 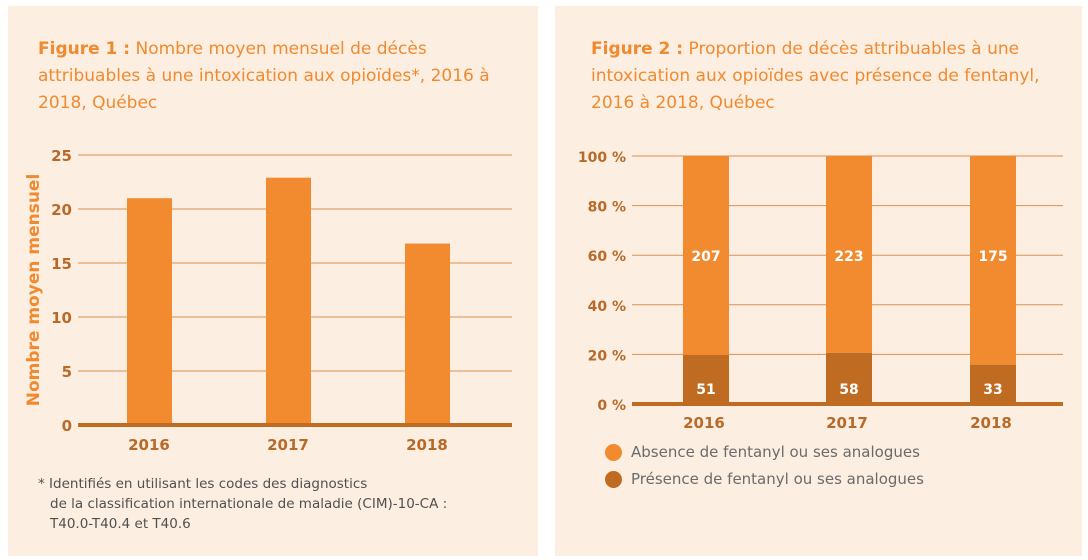 What do you see at coordinates (67, 426) in the screenshot?
I see `y-tick-label: 0` at bounding box center [67, 426].